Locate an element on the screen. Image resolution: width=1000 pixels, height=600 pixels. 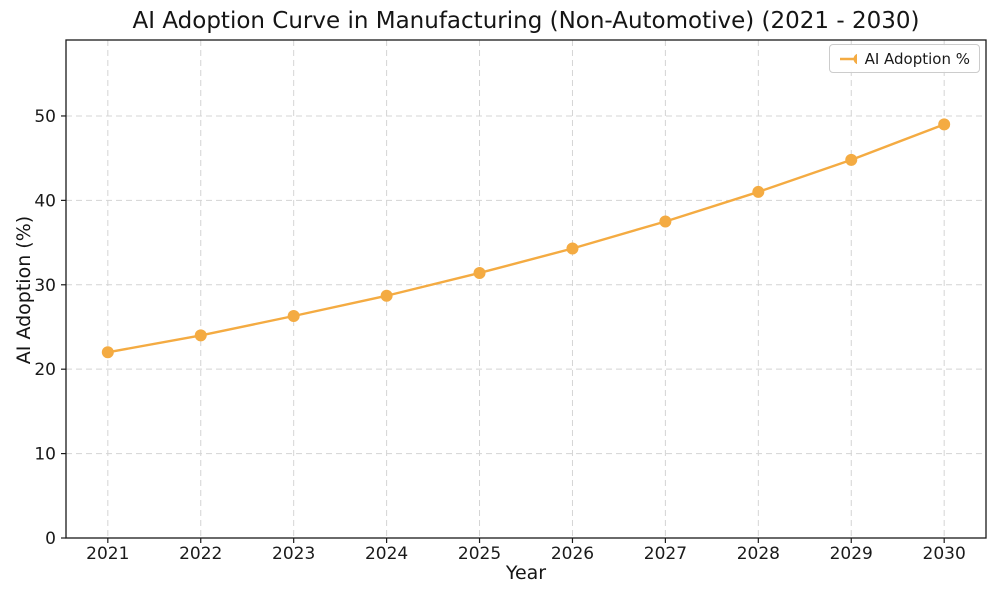
data-point-2027 is located at coordinates (665, 221).